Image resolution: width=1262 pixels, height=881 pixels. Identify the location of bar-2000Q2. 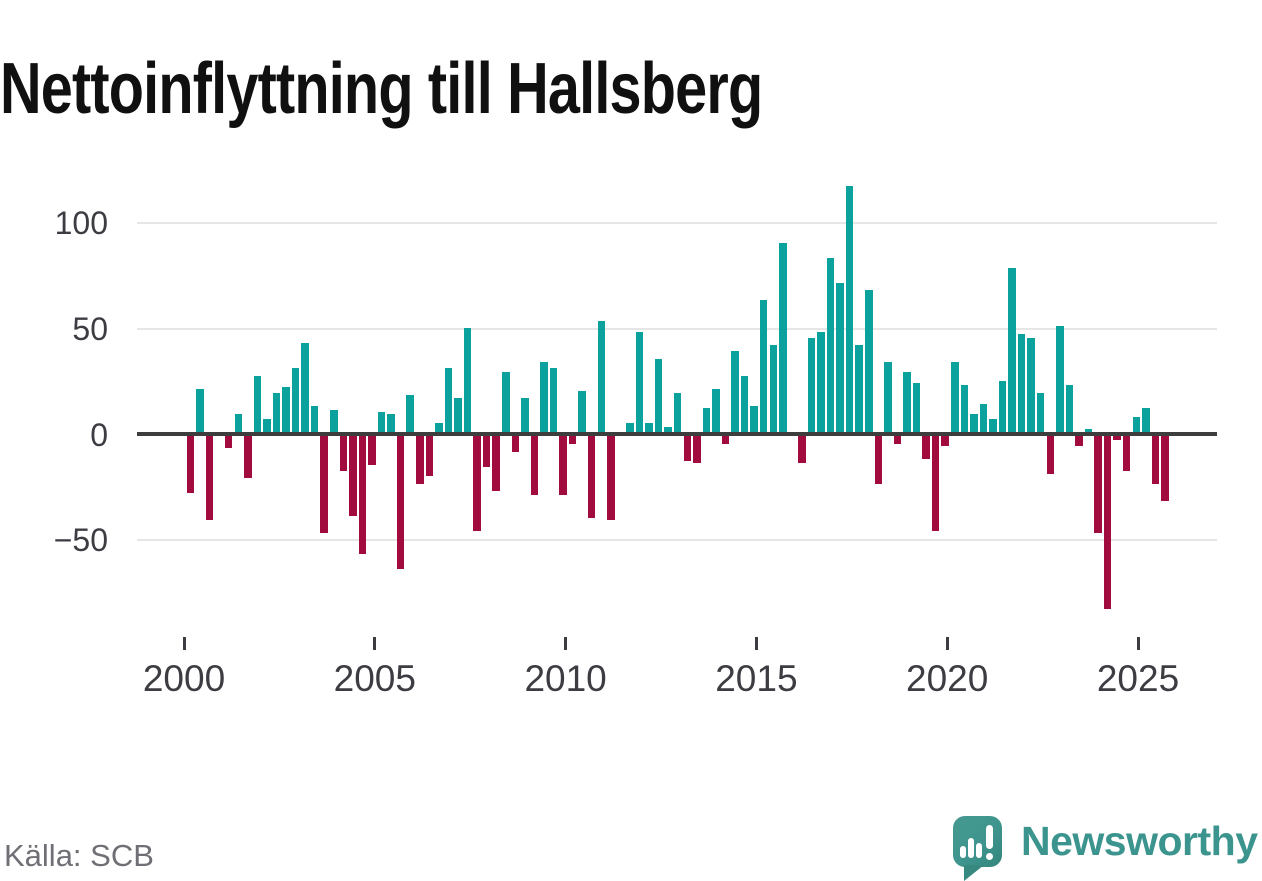
(200, 411).